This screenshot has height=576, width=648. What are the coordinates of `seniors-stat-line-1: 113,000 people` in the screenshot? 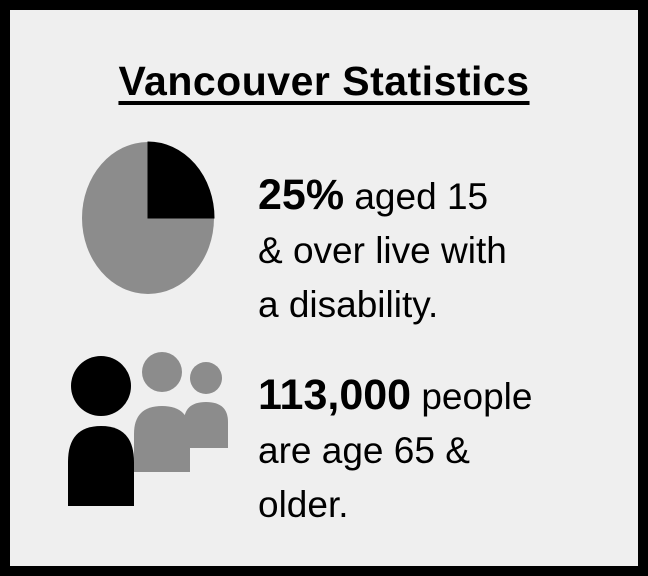 It's located at (395, 396).